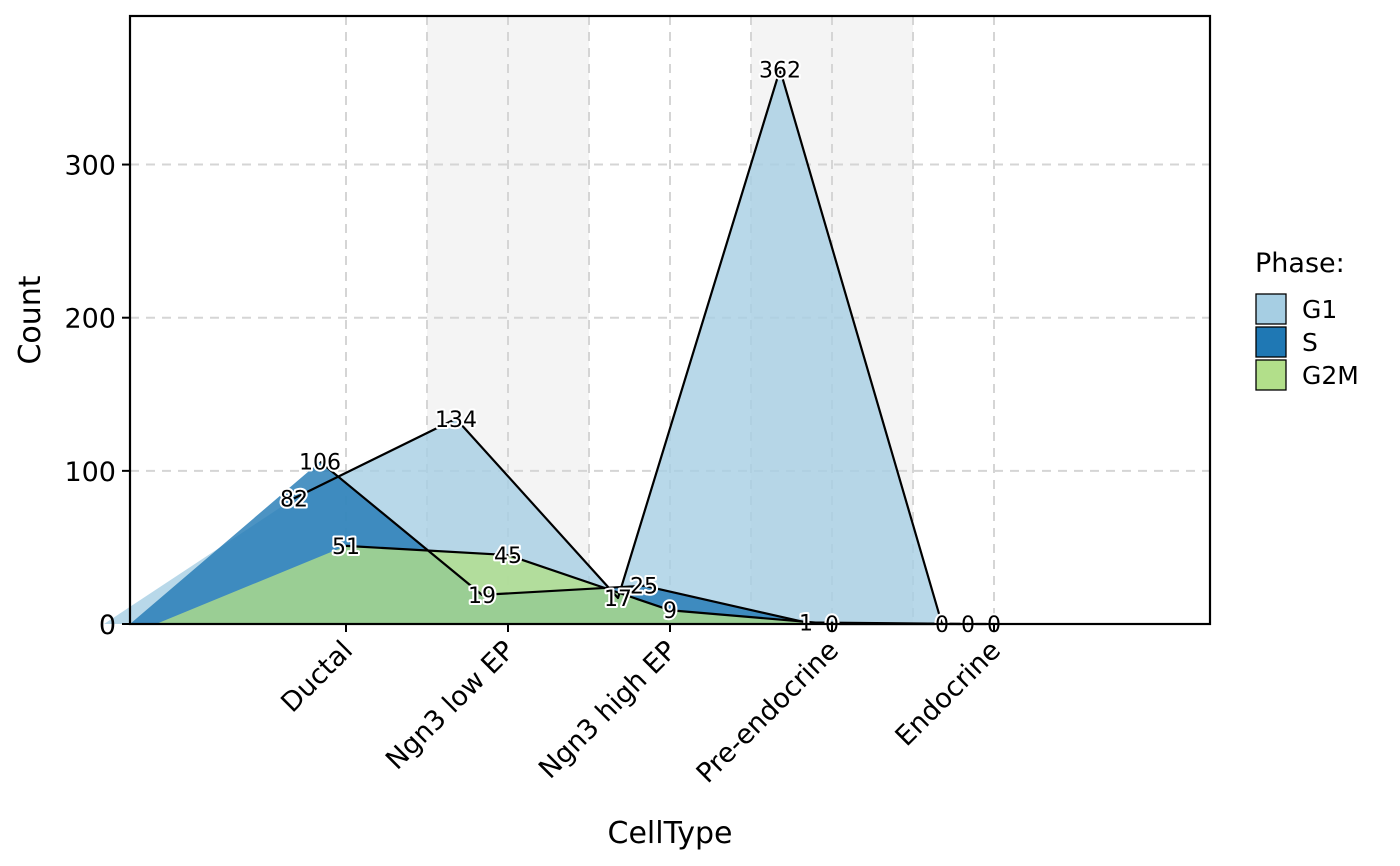 Image resolution: width=1400 pixels, height=866 pixels. Describe the element at coordinates (294, 499) in the screenshot. I see `data-label: 82` at that location.